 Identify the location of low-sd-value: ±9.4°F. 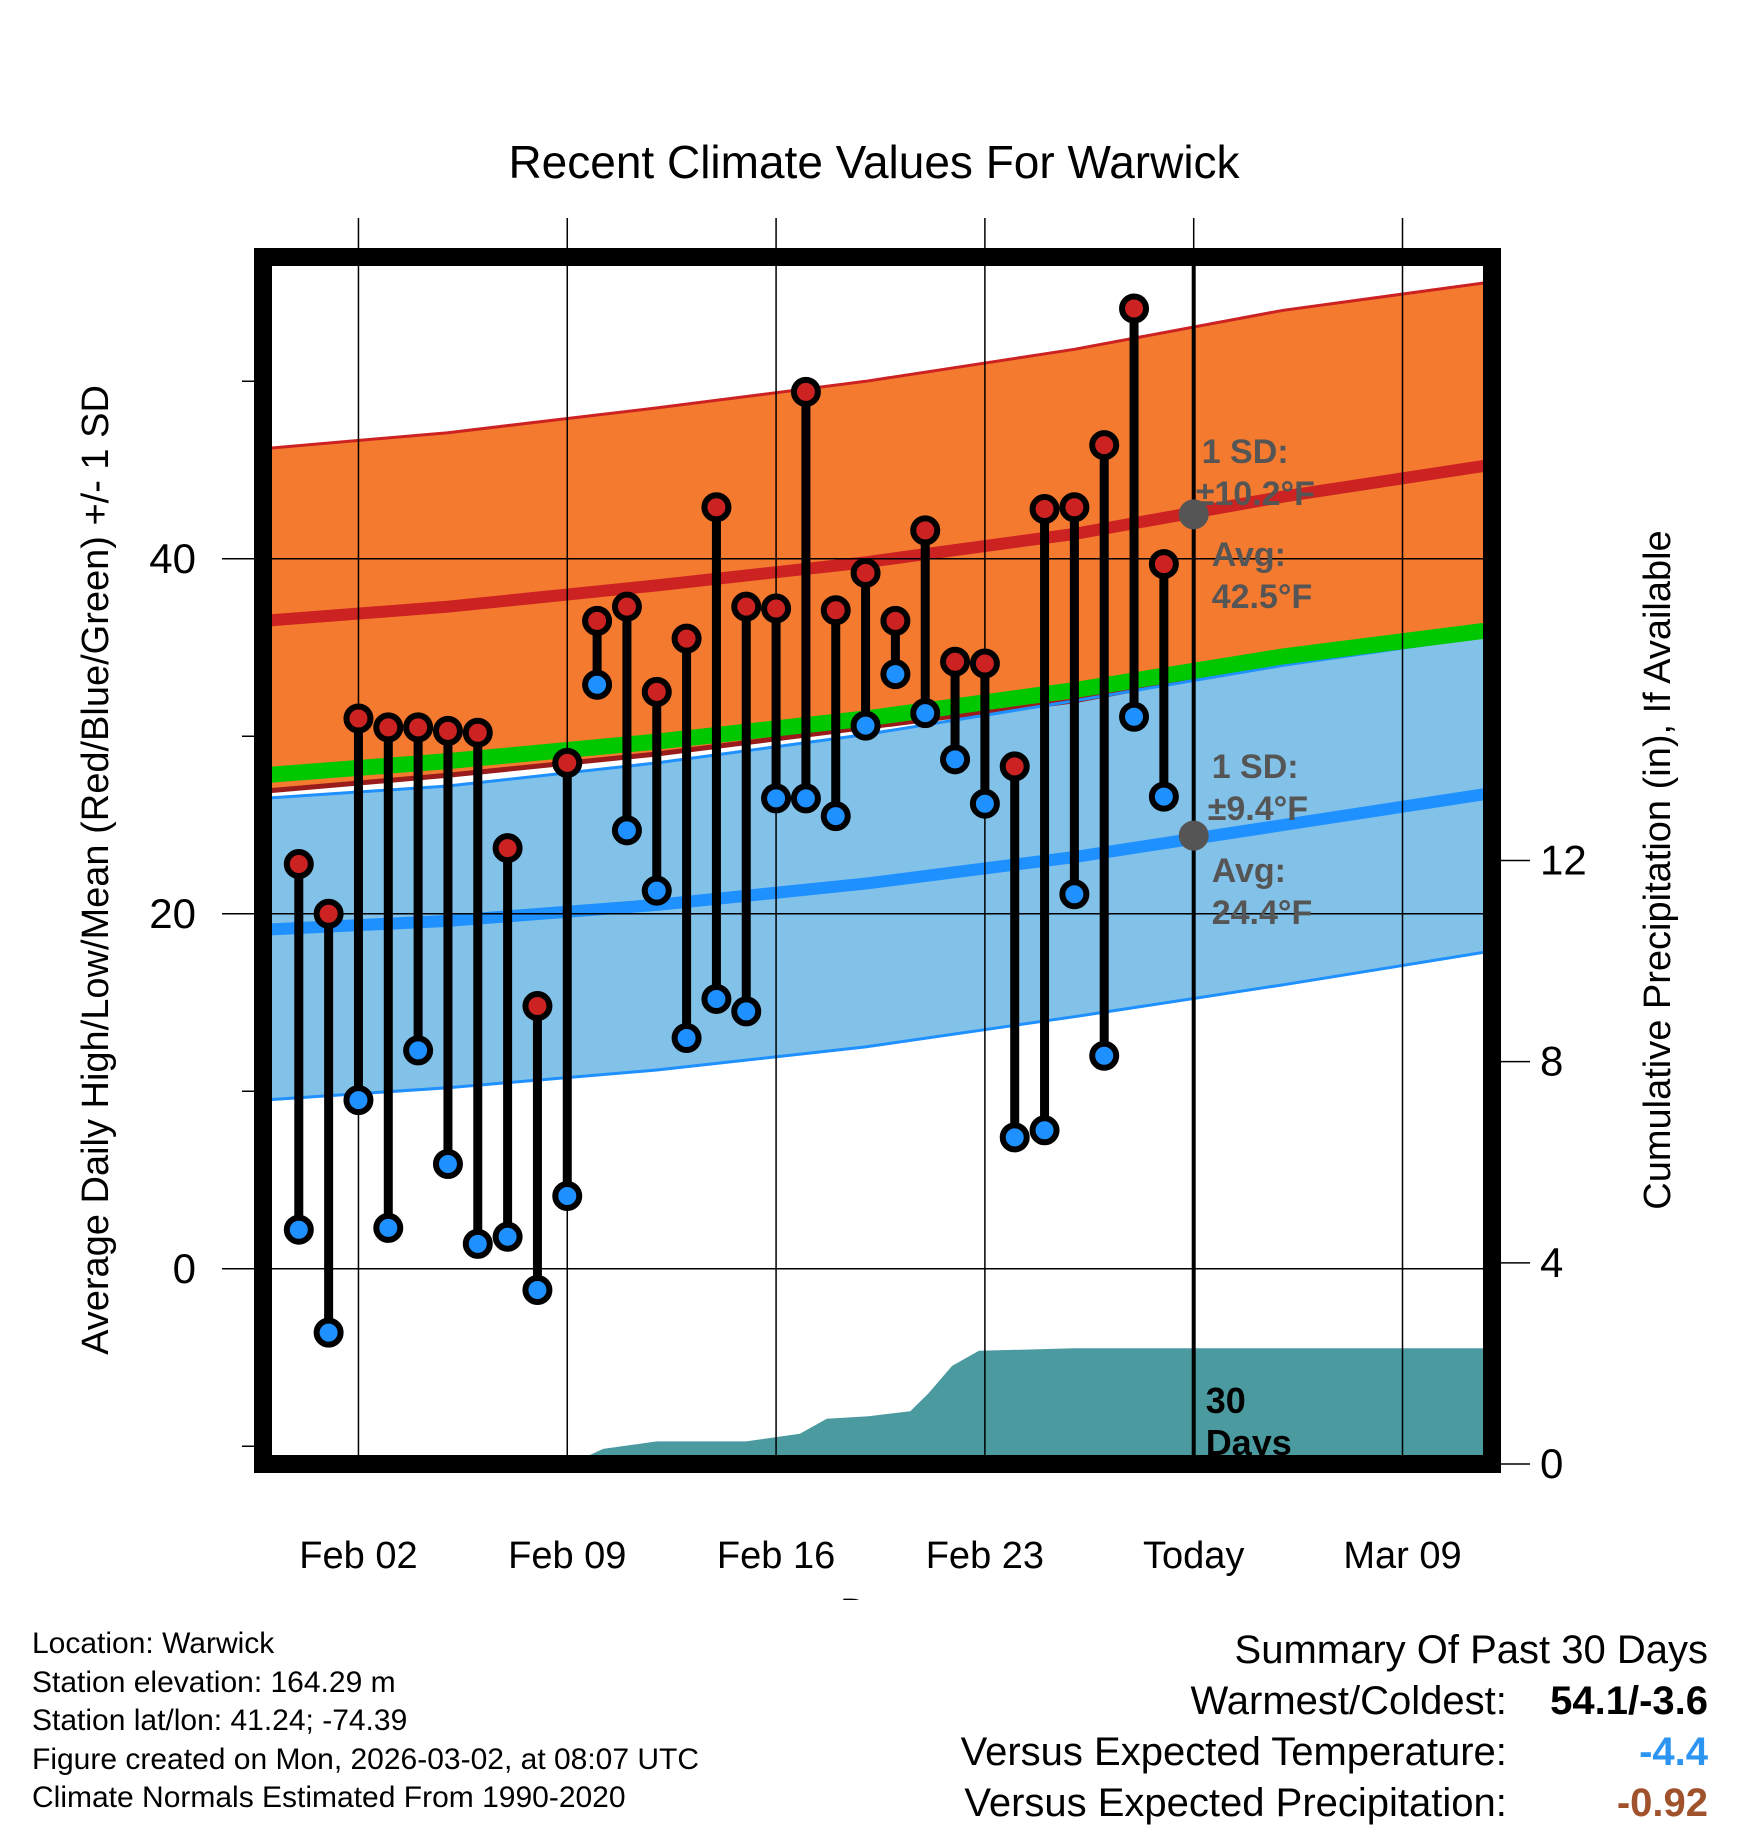
(1258, 809).